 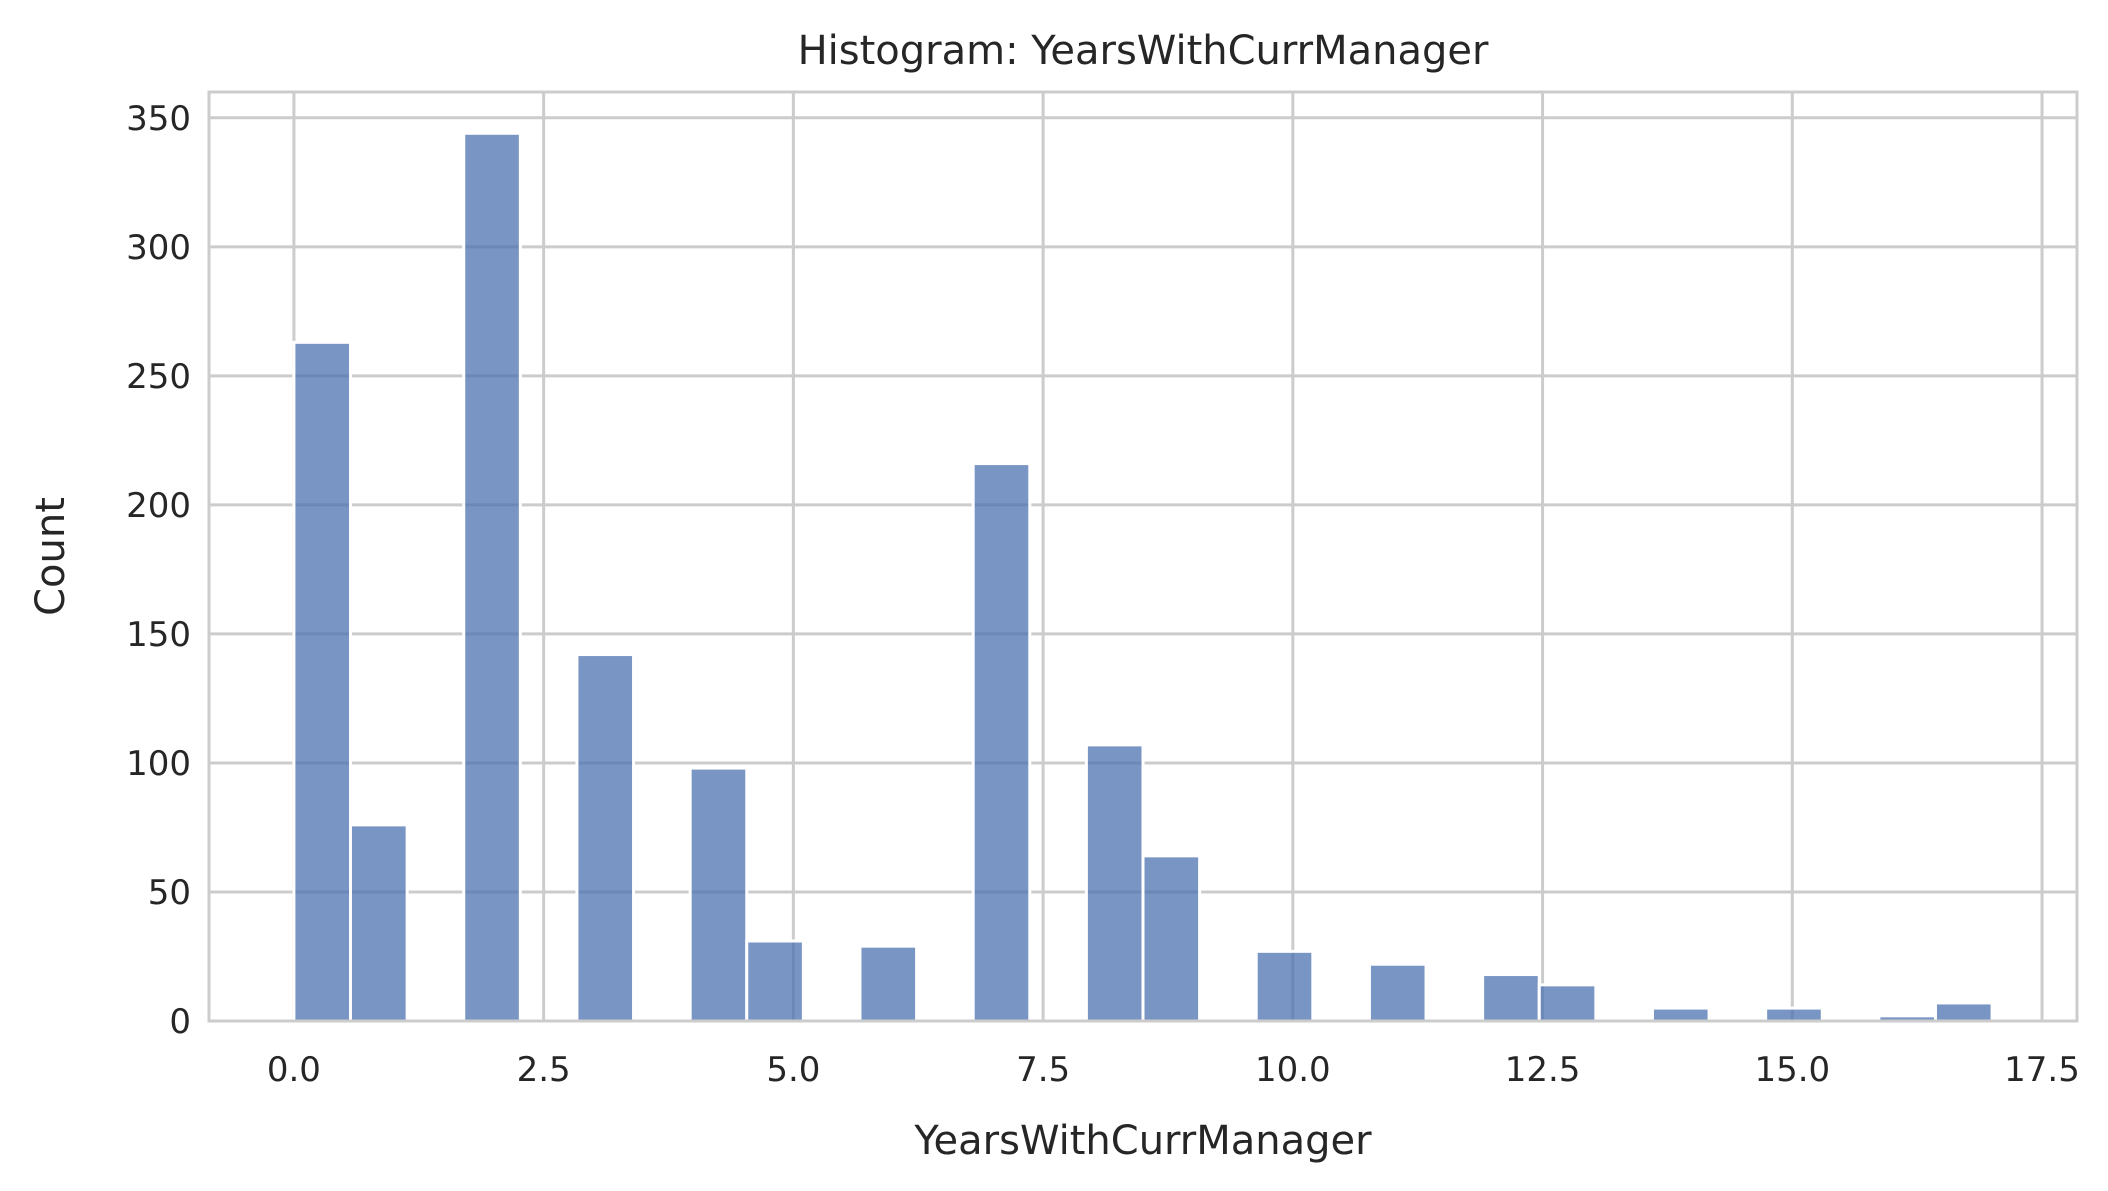 What do you see at coordinates (2042, 1070) in the screenshot?
I see `x-tick-label: 17.5` at bounding box center [2042, 1070].